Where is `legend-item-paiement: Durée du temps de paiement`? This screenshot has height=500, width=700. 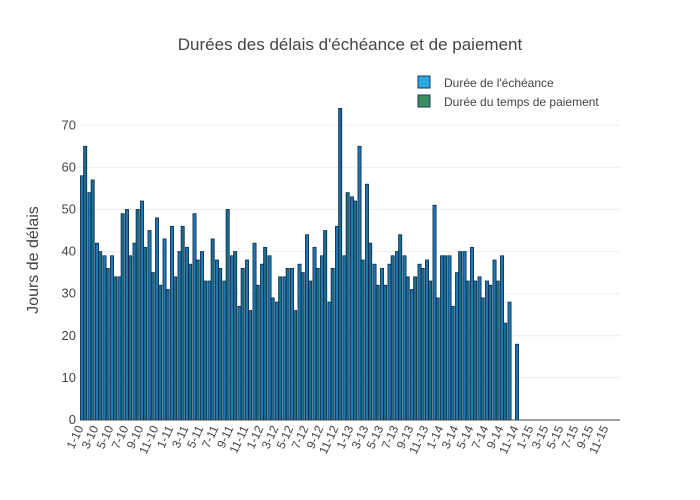 legend-item-paiement: Durée du temps de paiement is located at coordinates (508, 101).